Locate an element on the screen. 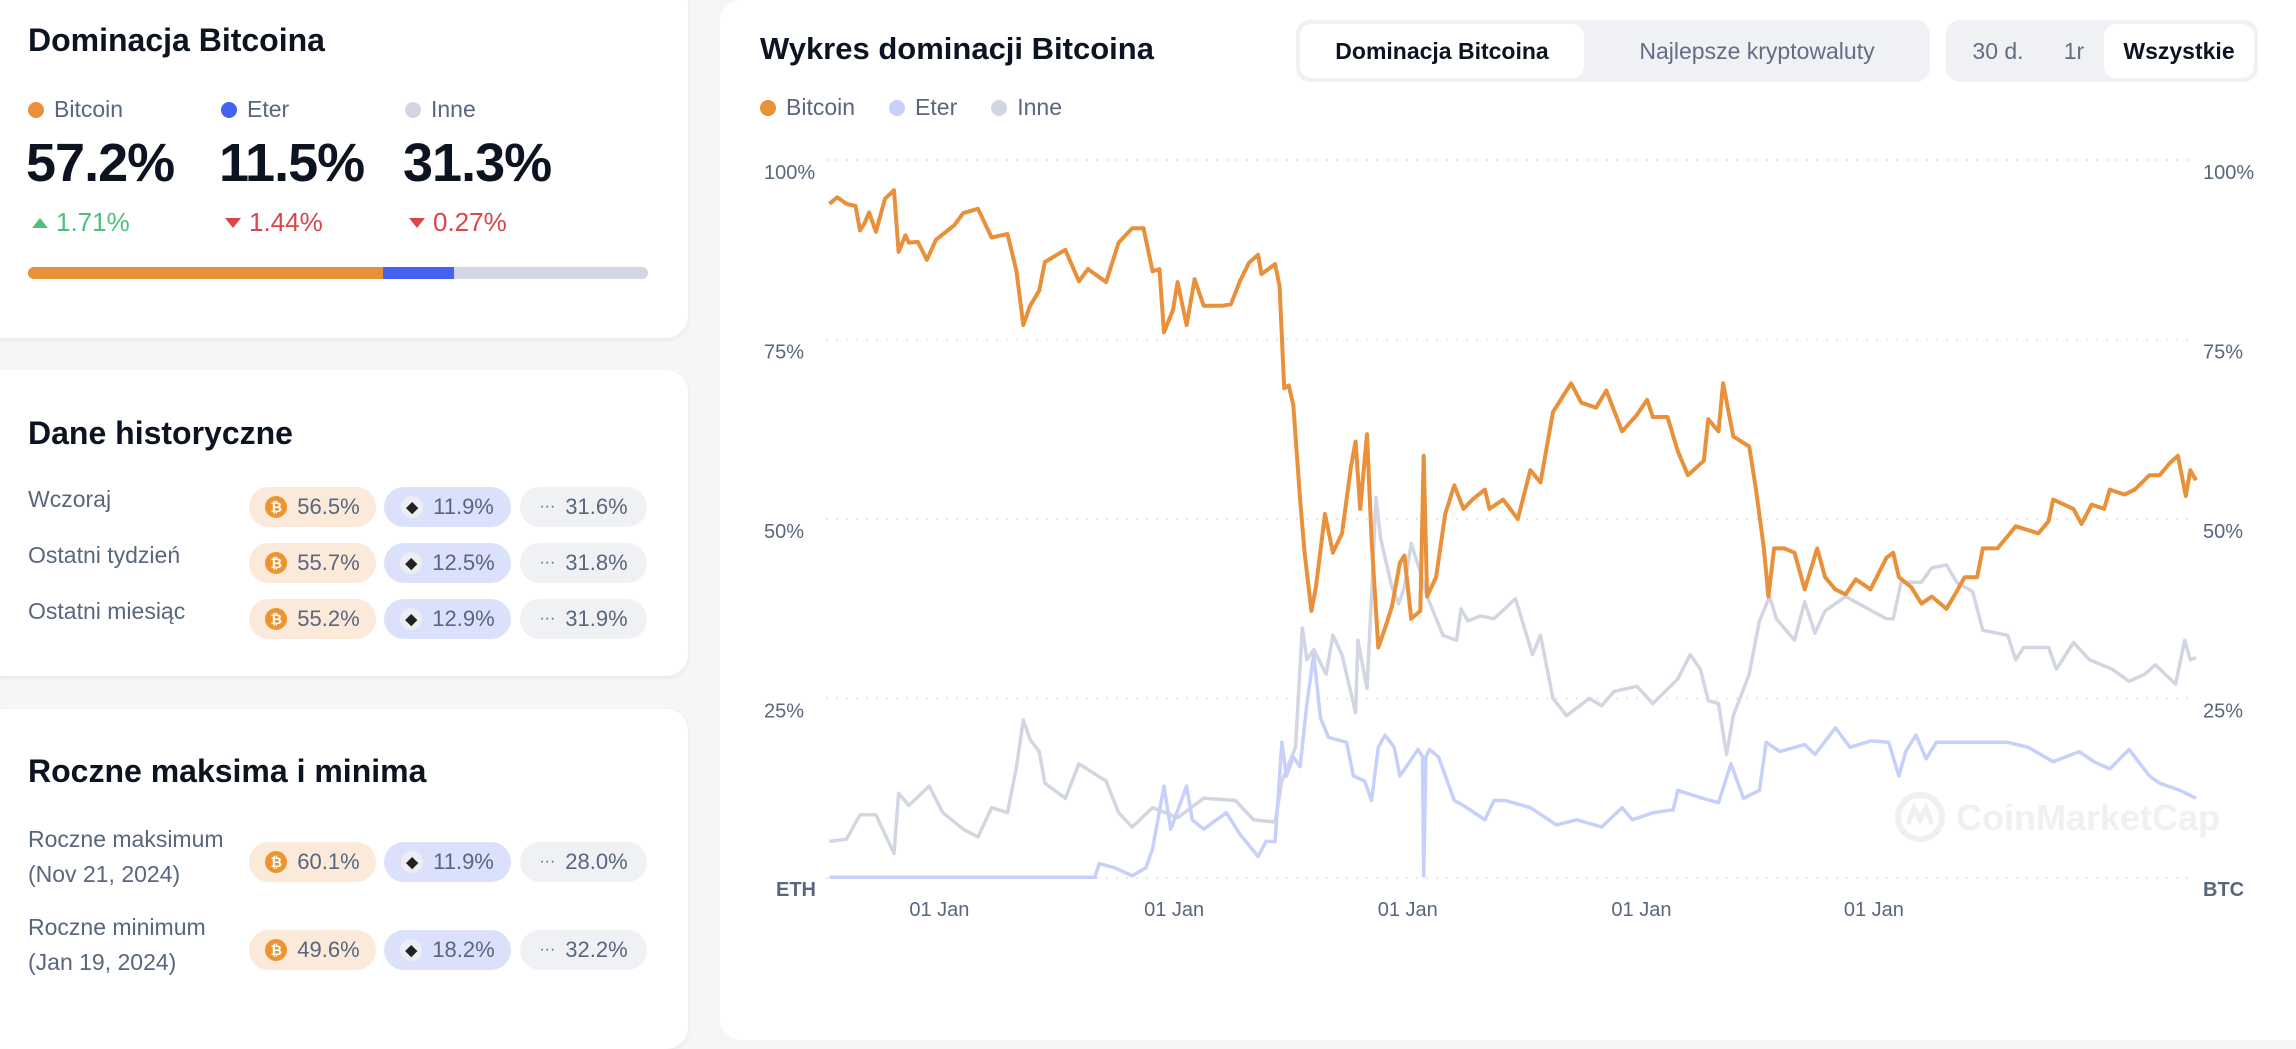  chart-legend-item: Inne is located at coordinates (1026, 107).